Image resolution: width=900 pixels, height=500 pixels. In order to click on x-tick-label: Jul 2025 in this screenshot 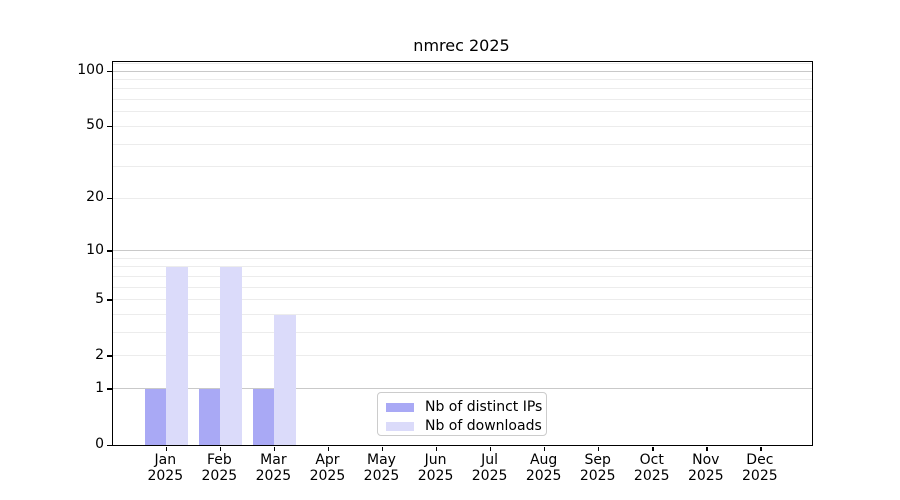, I will do `click(490, 468)`.